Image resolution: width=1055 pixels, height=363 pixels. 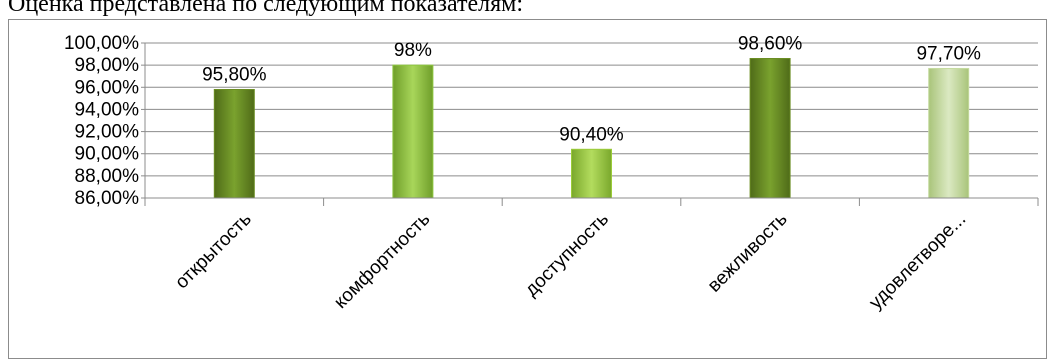 What do you see at coordinates (107, 87) in the screenshot?
I see `y-tick-label: 96,00%` at bounding box center [107, 87].